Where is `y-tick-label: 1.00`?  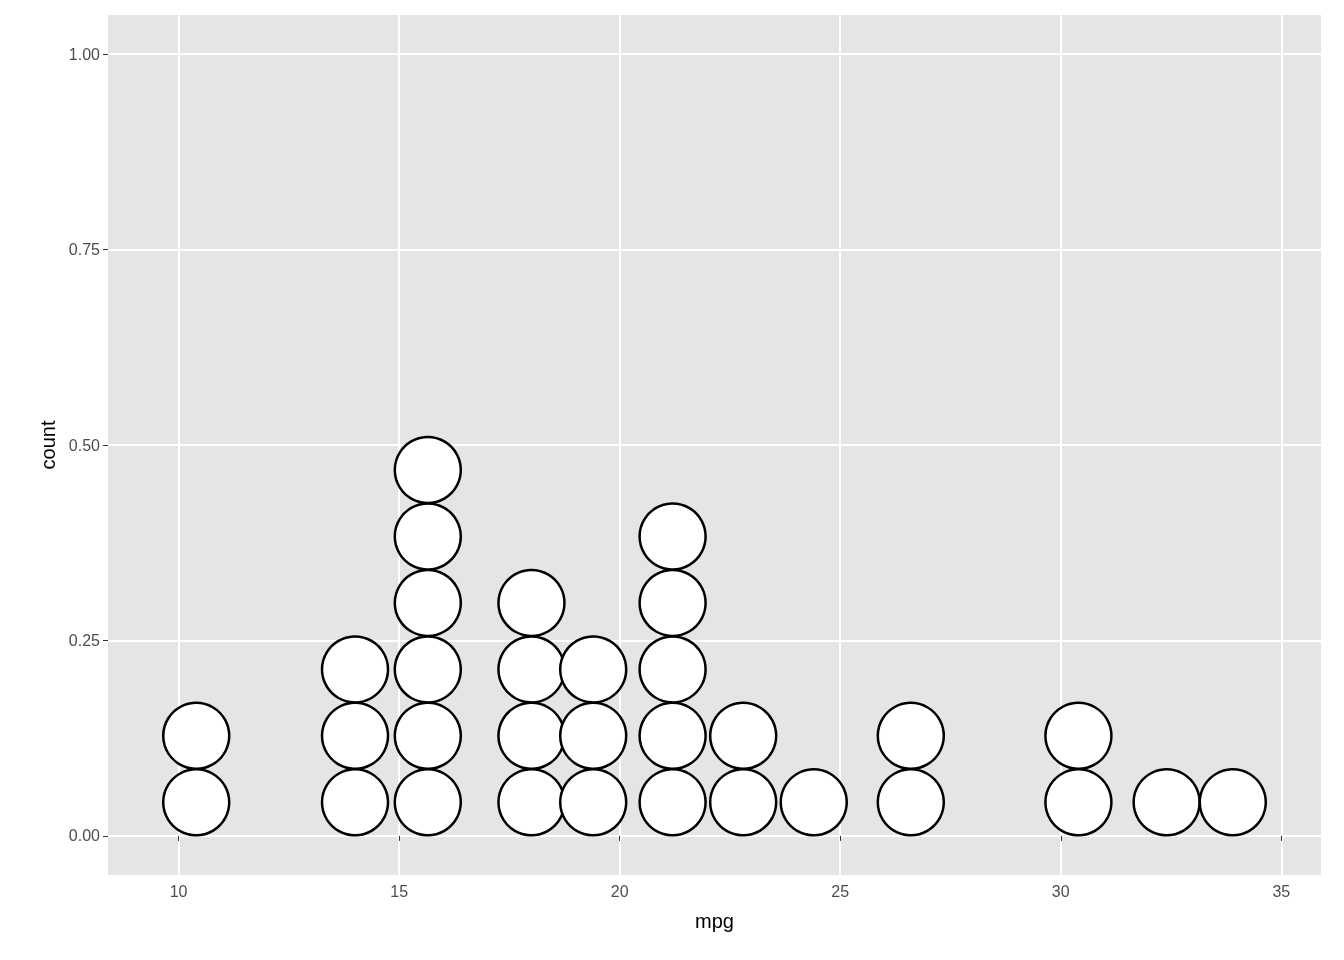 y-tick-label: 1.00 is located at coordinates (84, 54).